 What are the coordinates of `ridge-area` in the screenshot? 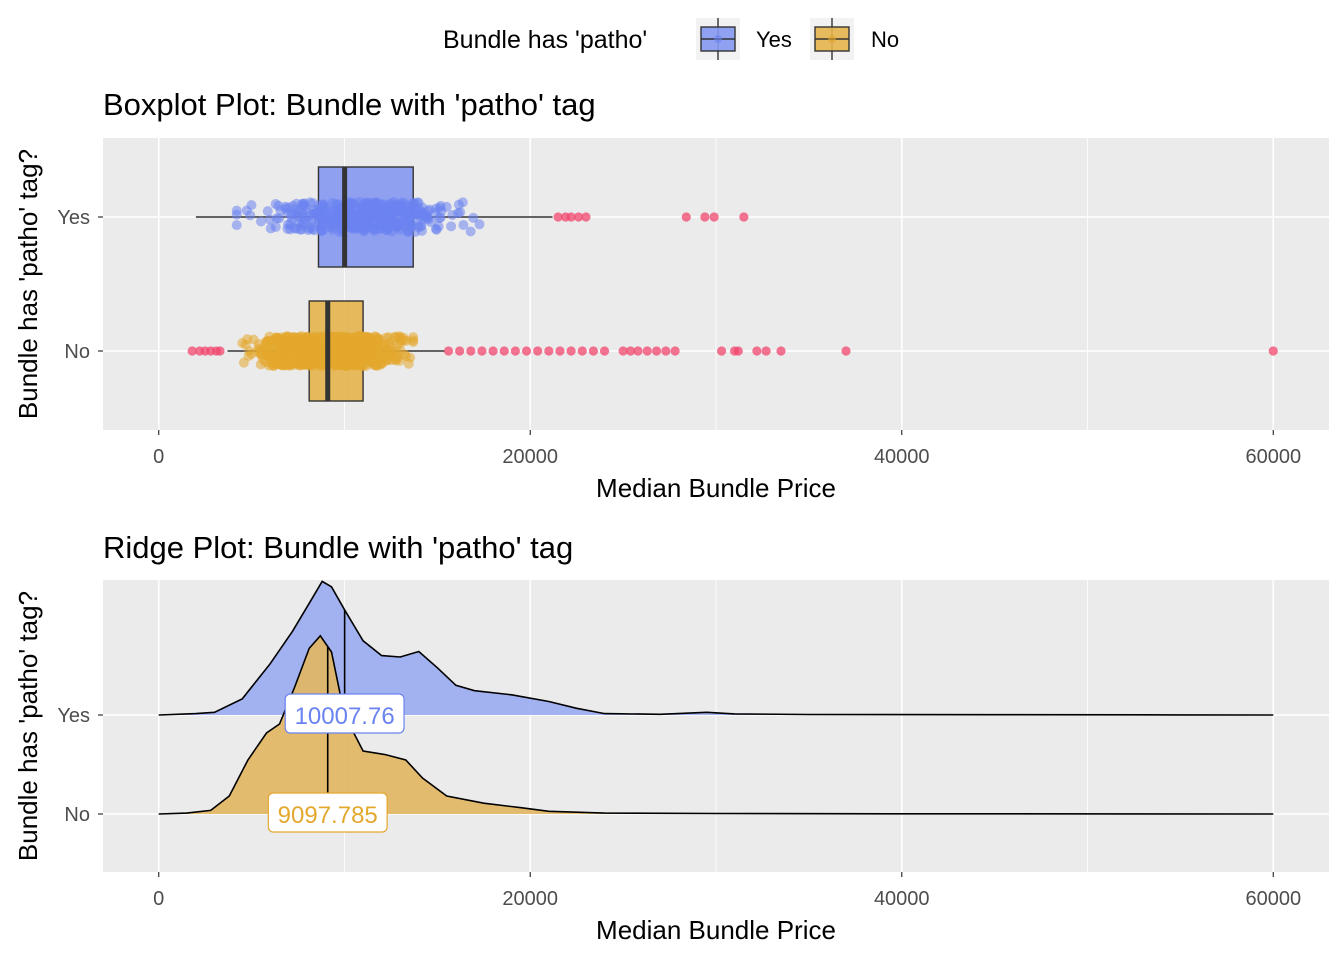 It's located at (716, 648).